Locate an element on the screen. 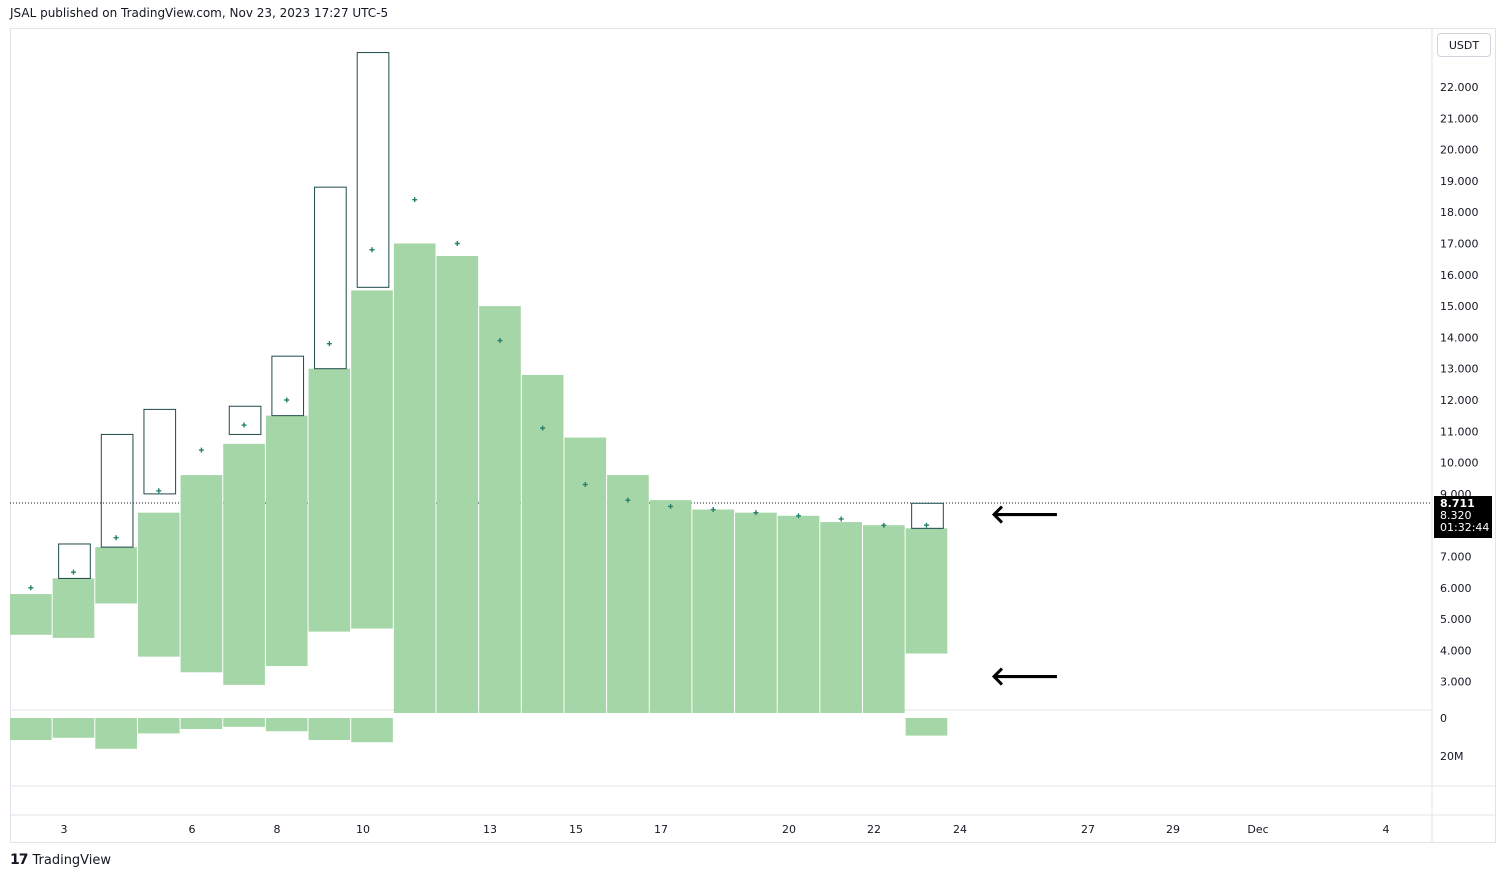 Image resolution: width=1506 pixels, height=879 pixels. x-tick-label: Dec is located at coordinates (1257, 829).